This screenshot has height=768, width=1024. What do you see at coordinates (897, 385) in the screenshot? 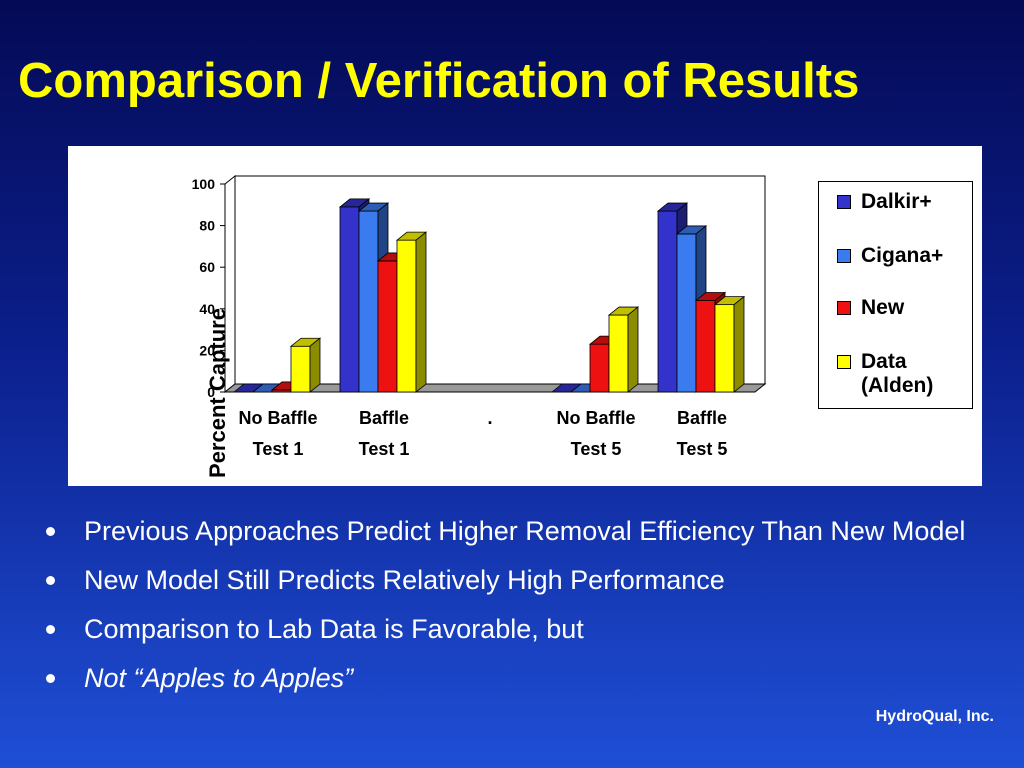
I see `legend-label-data-line2: (Alden)` at bounding box center [897, 385].